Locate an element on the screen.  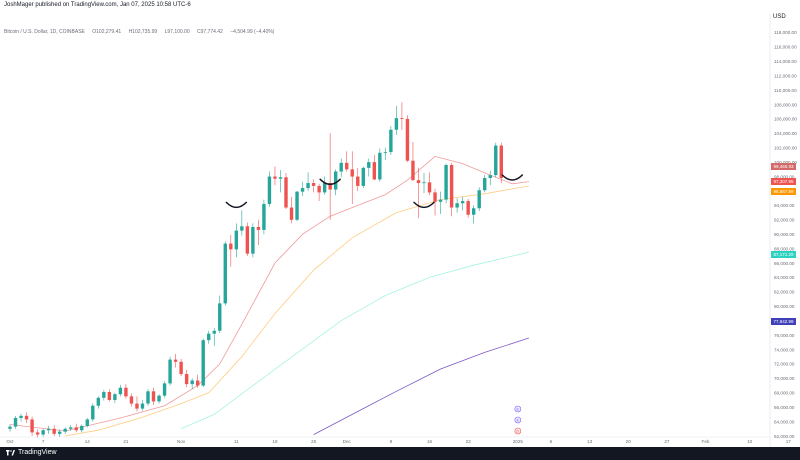
y-tick-label: 104,000.00 is located at coordinates (785, 133).